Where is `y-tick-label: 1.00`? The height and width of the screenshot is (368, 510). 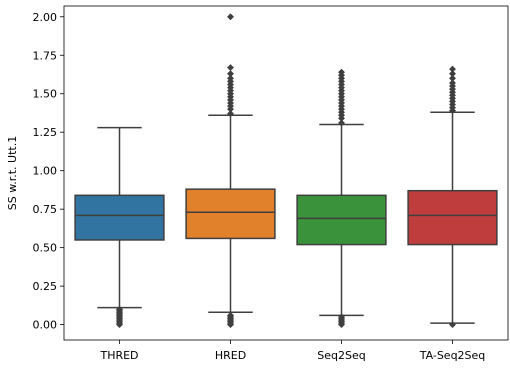
y-tick-label: 1.00 is located at coordinates (45, 171).